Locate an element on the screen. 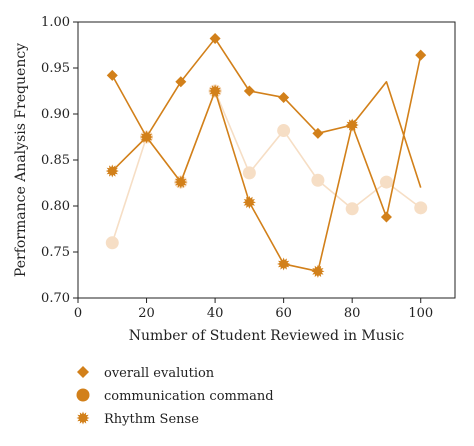 The image size is (474, 446). legend-item: Rhythm Sense is located at coordinates (137, 419).